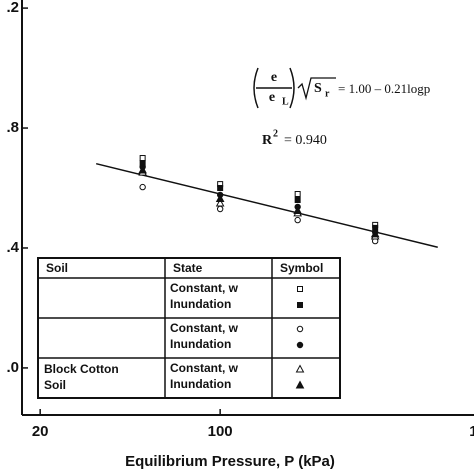  Describe the element at coordinates (230, 461) in the screenshot. I see `x-label: Equilibrium Pressure, P (kPa)` at that location.